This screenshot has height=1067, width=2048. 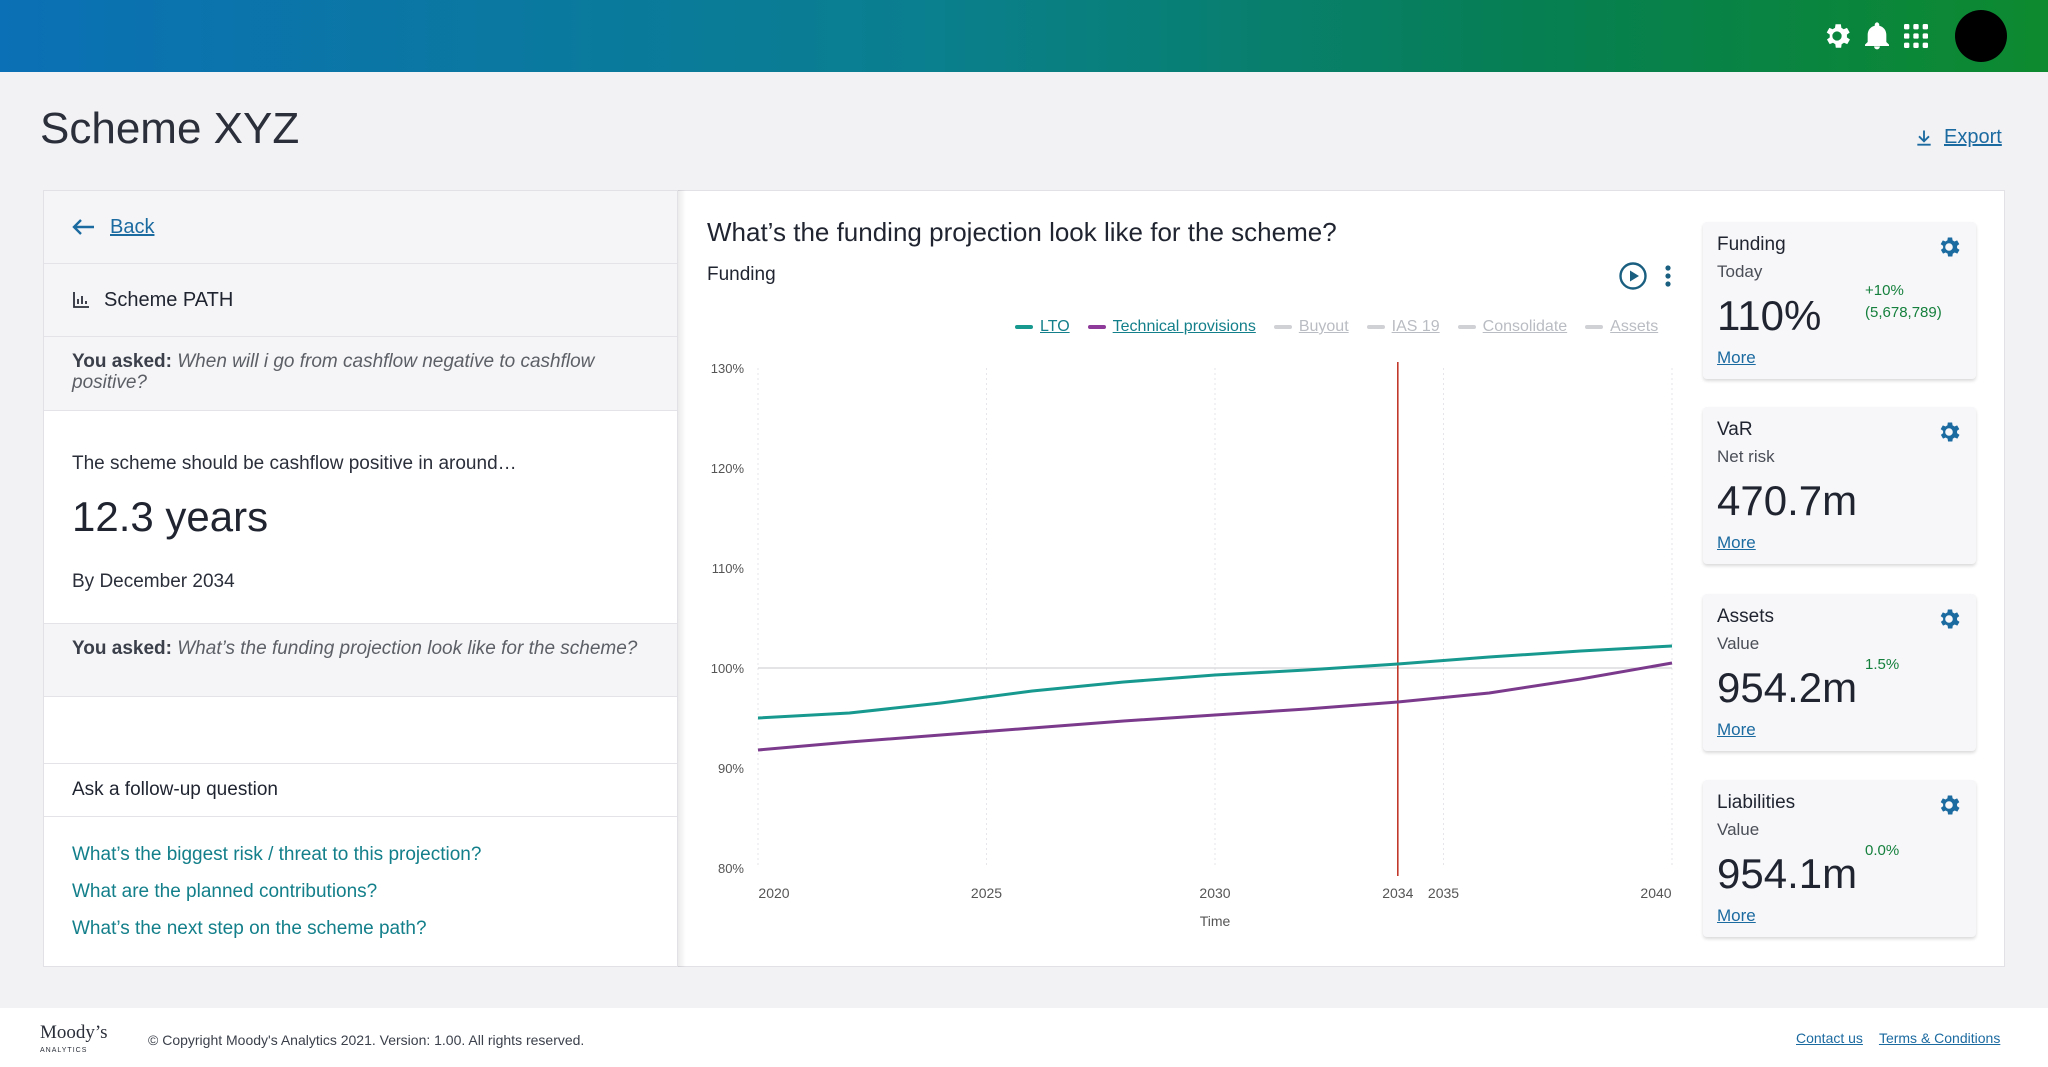 What do you see at coordinates (1171, 327) in the screenshot?
I see `legend-item-technical-provisions: Technical provisions` at bounding box center [1171, 327].